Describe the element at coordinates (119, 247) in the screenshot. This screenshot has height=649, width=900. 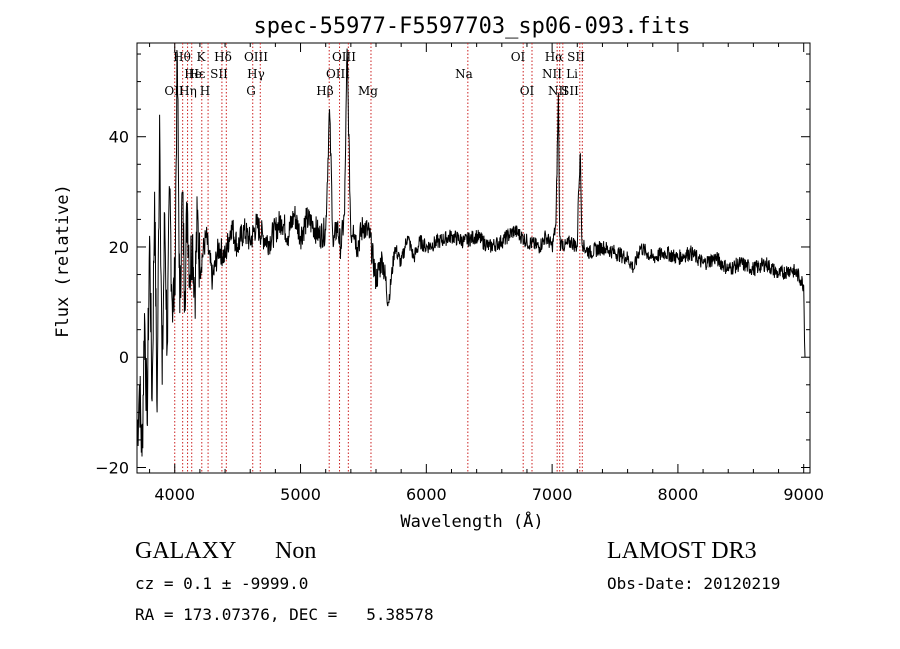
I see `y-tick-label: 20` at that location.